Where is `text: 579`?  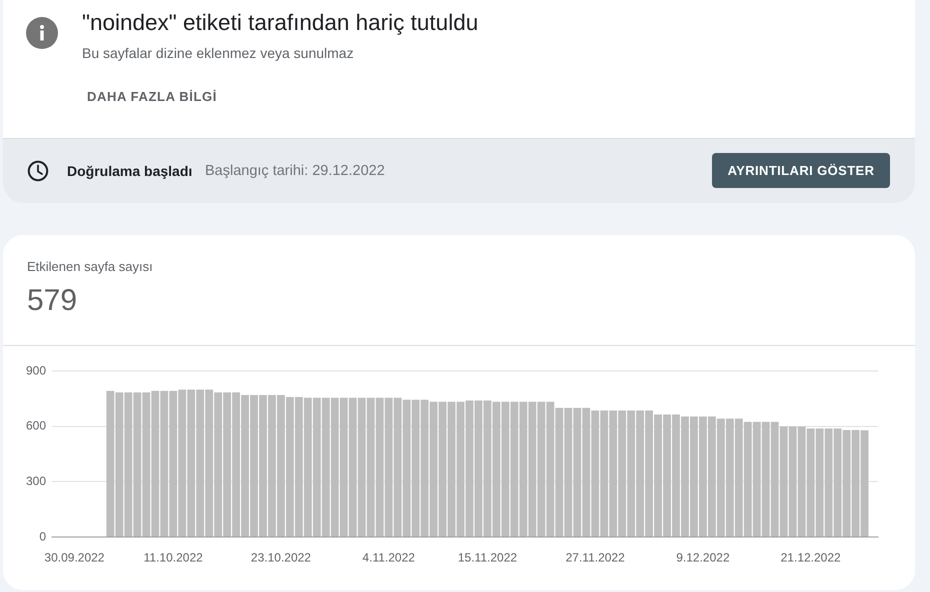 text: 579 is located at coordinates (52, 301).